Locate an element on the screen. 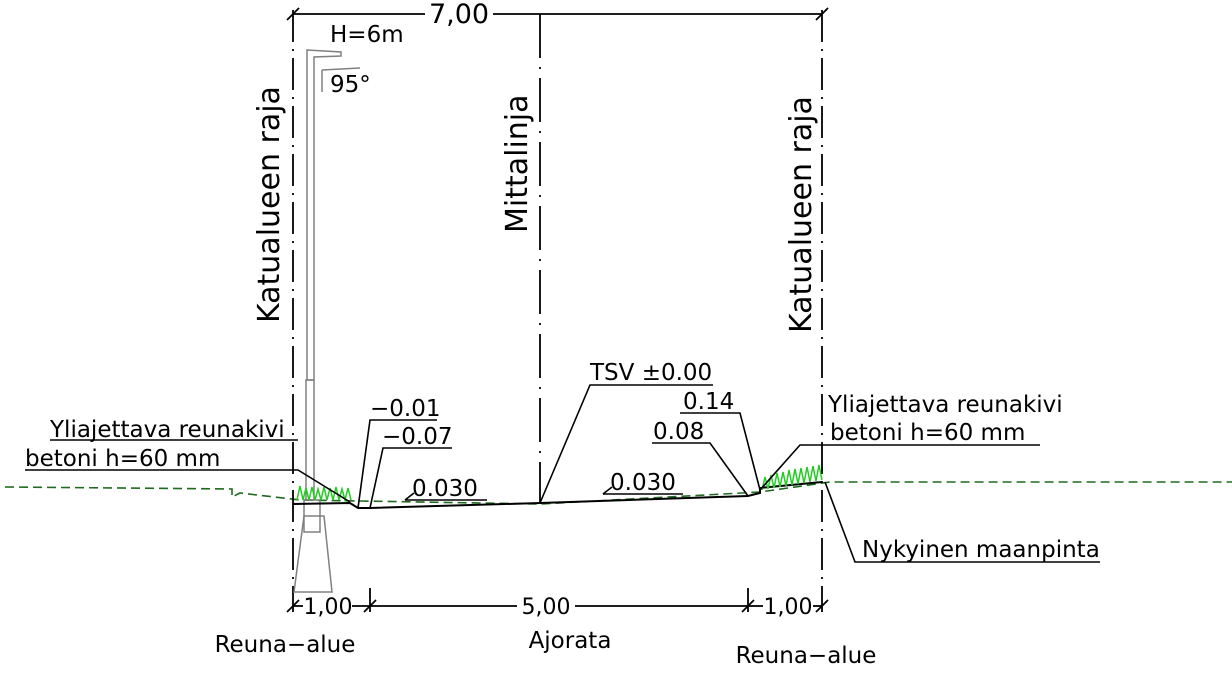 Image resolution: width=1232 pixels, height=674 pixels. existing-ground-line is located at coordinates (618, 493).